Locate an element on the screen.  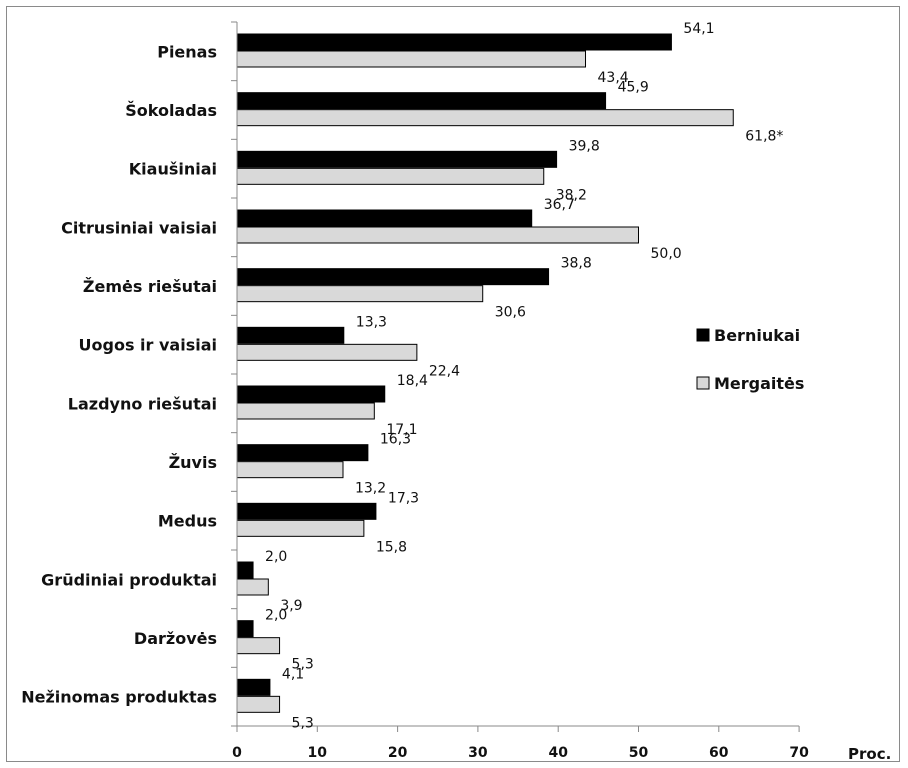
data-label: 13,3 is located at coordinates (371, 322).